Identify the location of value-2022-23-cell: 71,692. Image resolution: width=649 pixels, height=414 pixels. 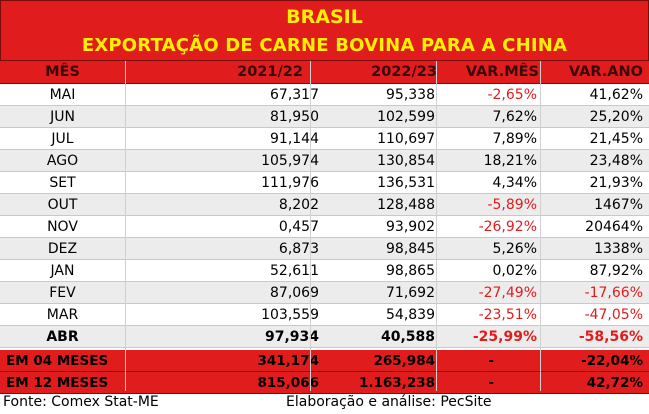
(410, 293).